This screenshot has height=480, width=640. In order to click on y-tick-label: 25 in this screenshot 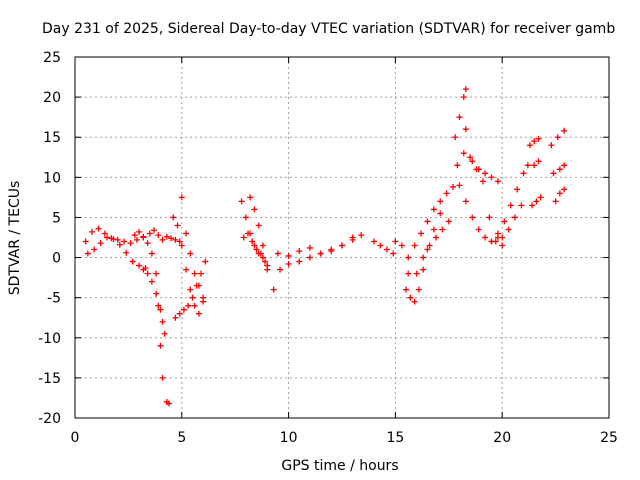, I will do `click(52, 58)`.